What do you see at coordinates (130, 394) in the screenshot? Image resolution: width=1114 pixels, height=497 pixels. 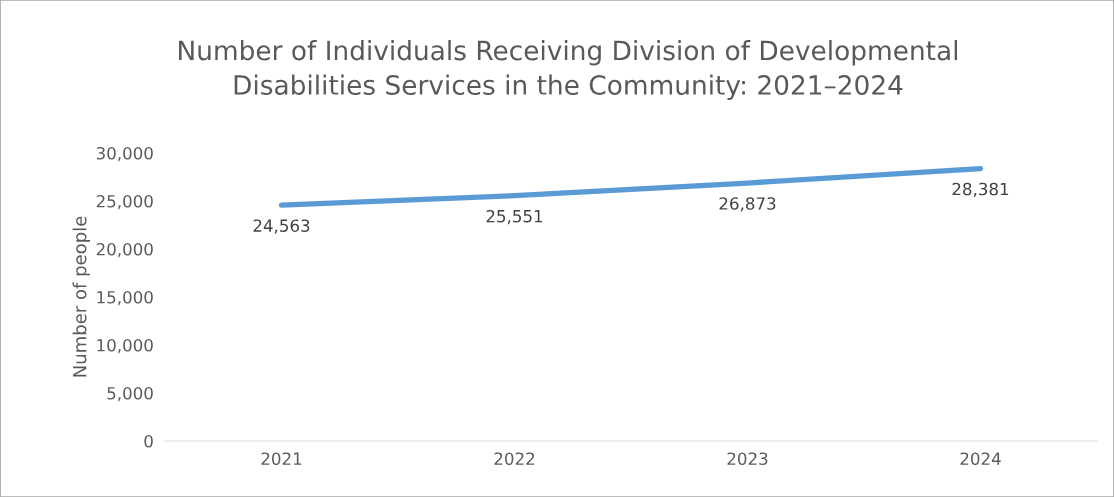 I see `y-tick-label: 5,000` at bounding box center [130, 394].